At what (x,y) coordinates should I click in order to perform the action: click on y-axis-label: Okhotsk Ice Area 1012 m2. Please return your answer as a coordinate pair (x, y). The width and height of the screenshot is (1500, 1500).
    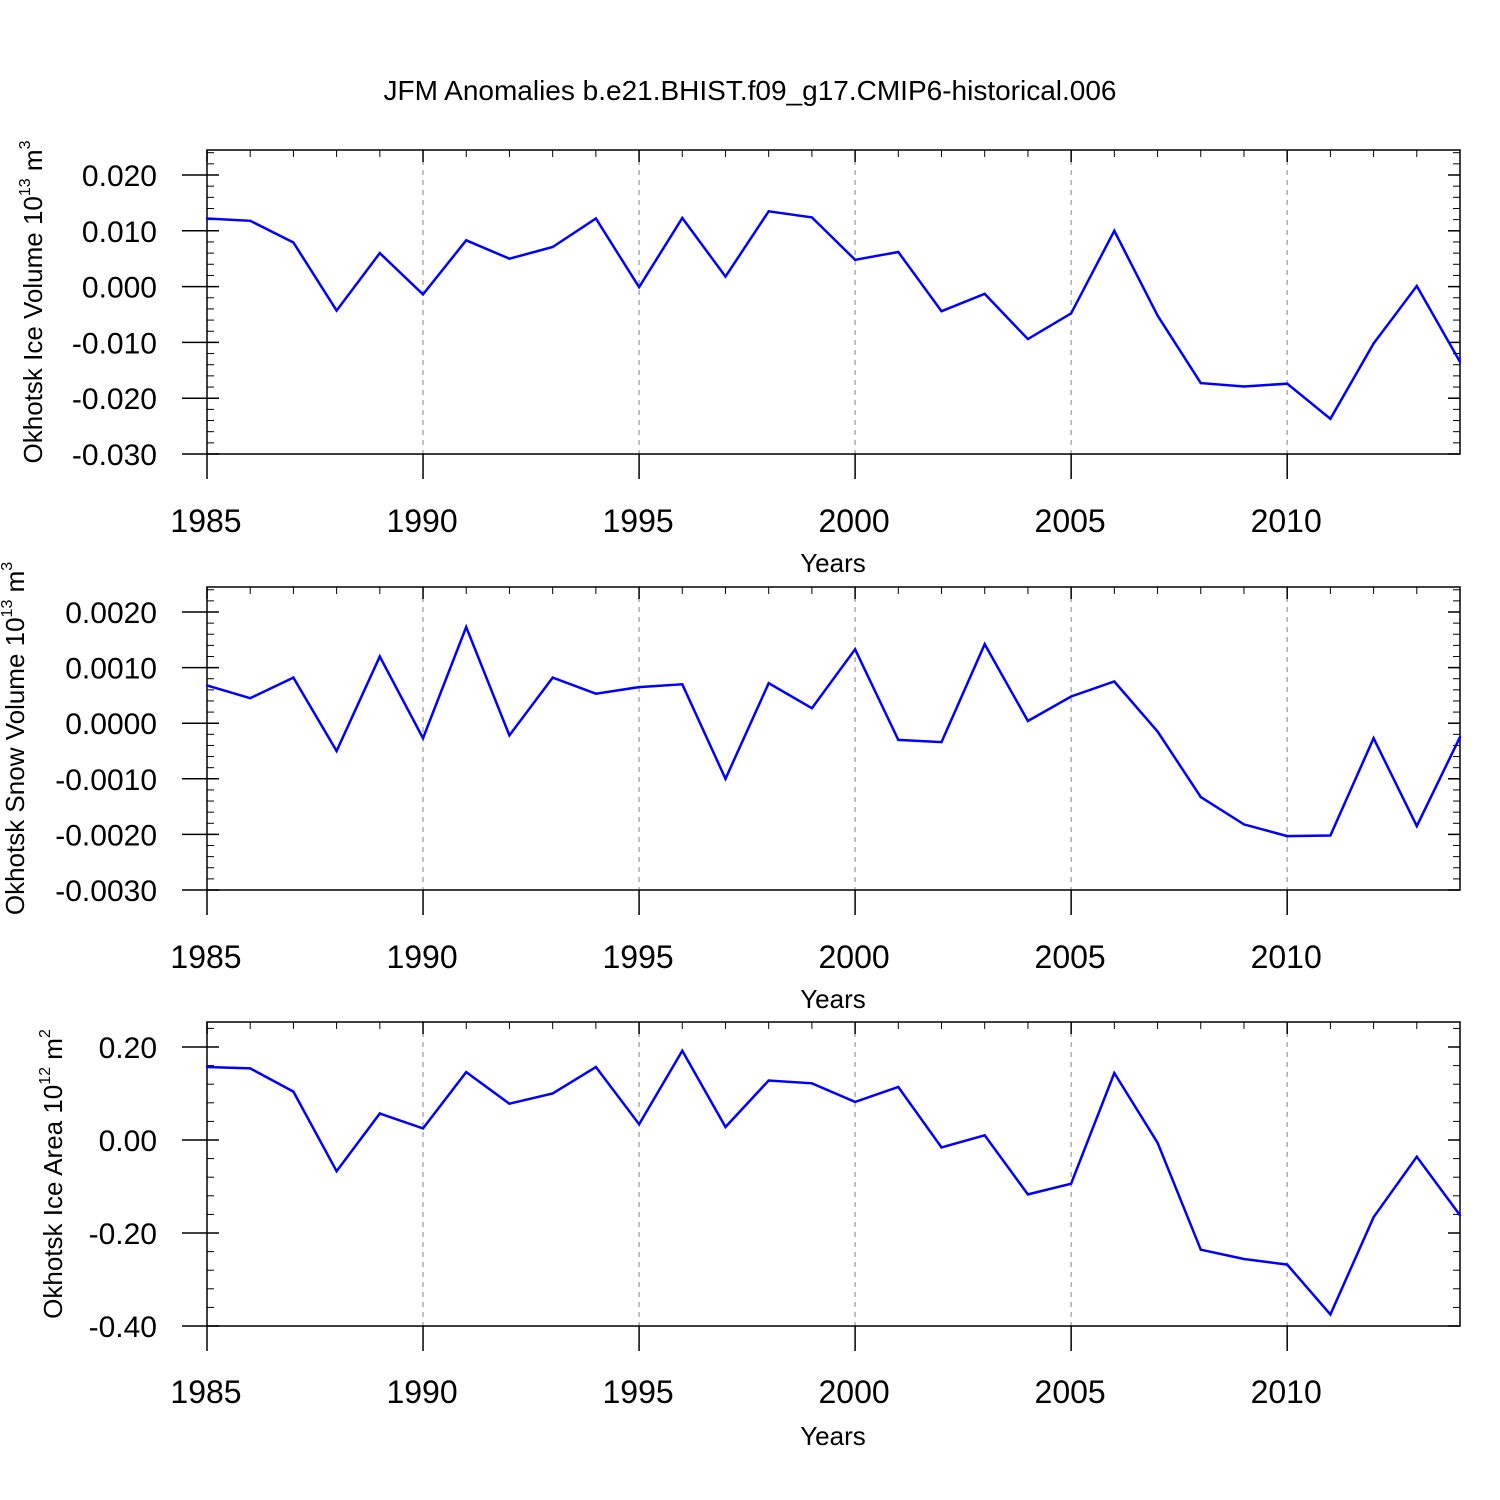
    Looking at the image, I should click on (52, 1174).